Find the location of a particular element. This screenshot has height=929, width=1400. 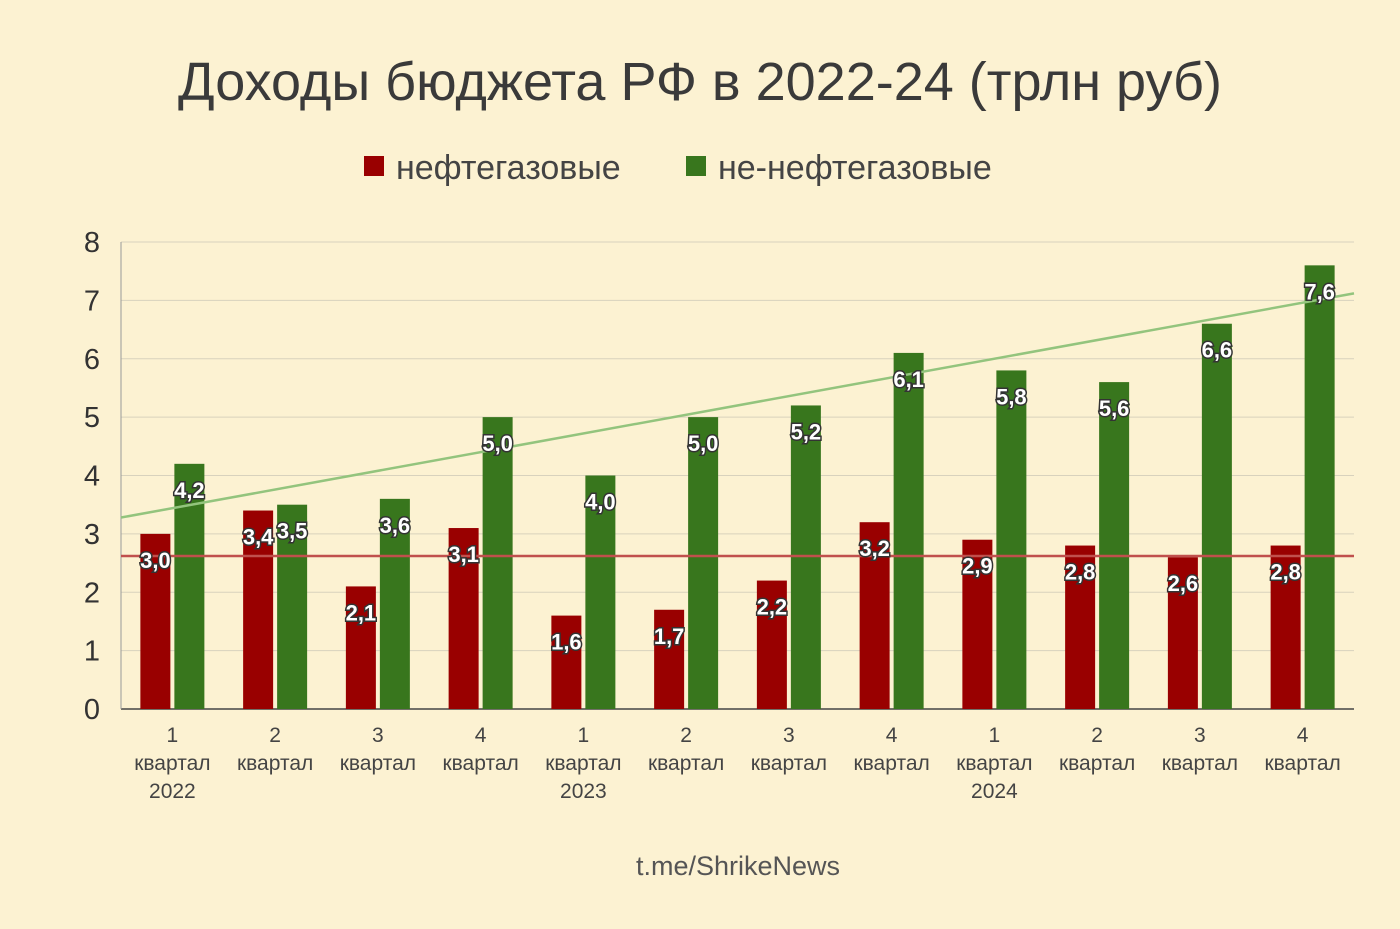

data-label: 3,5 is located at coordinates (292, 531).